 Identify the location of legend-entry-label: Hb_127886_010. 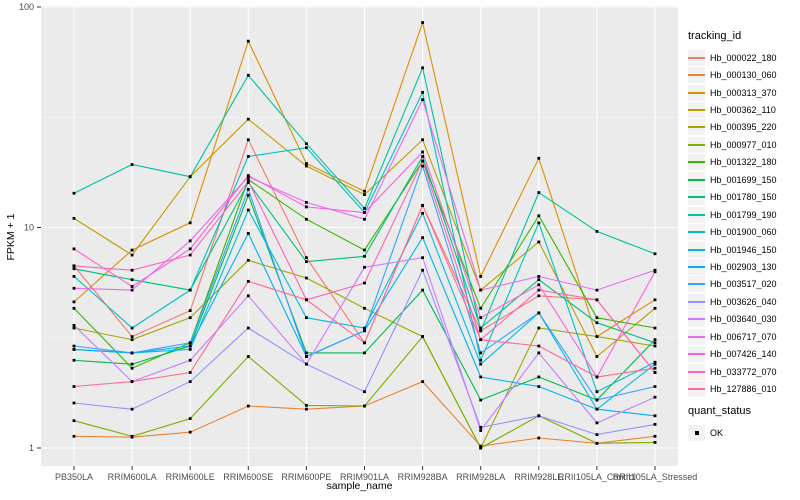
(743, 389).